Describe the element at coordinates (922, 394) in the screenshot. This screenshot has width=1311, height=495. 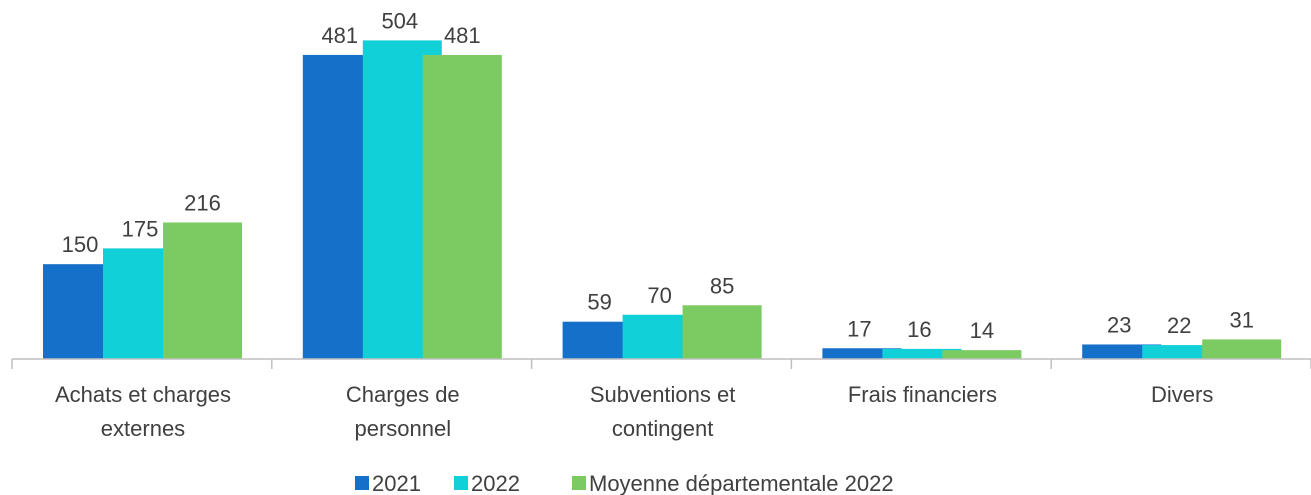
I see `x-tick-label: Frais financiers` at that location.